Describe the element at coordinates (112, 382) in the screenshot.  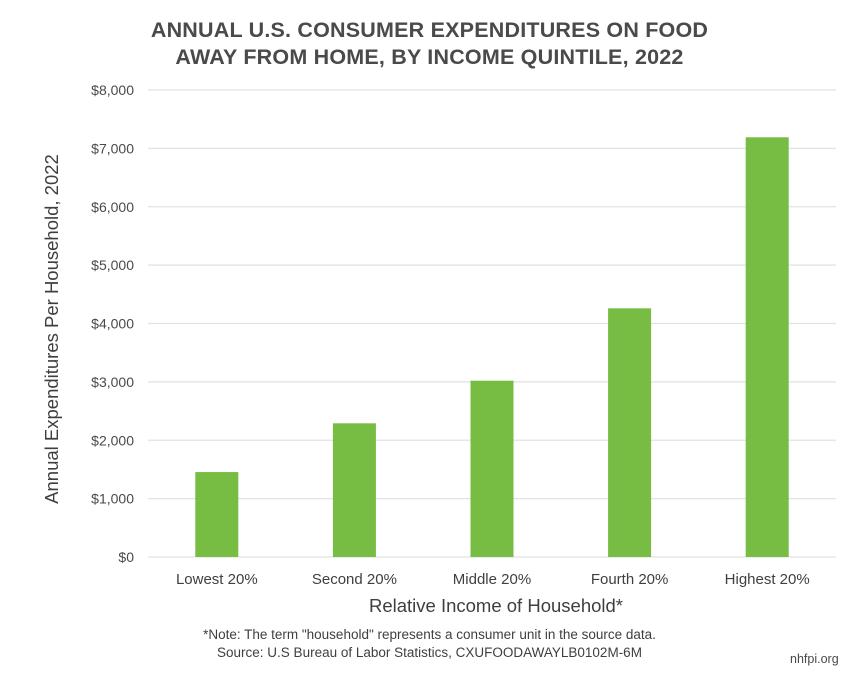
I see `y-tick-label: $3,000` at that location.